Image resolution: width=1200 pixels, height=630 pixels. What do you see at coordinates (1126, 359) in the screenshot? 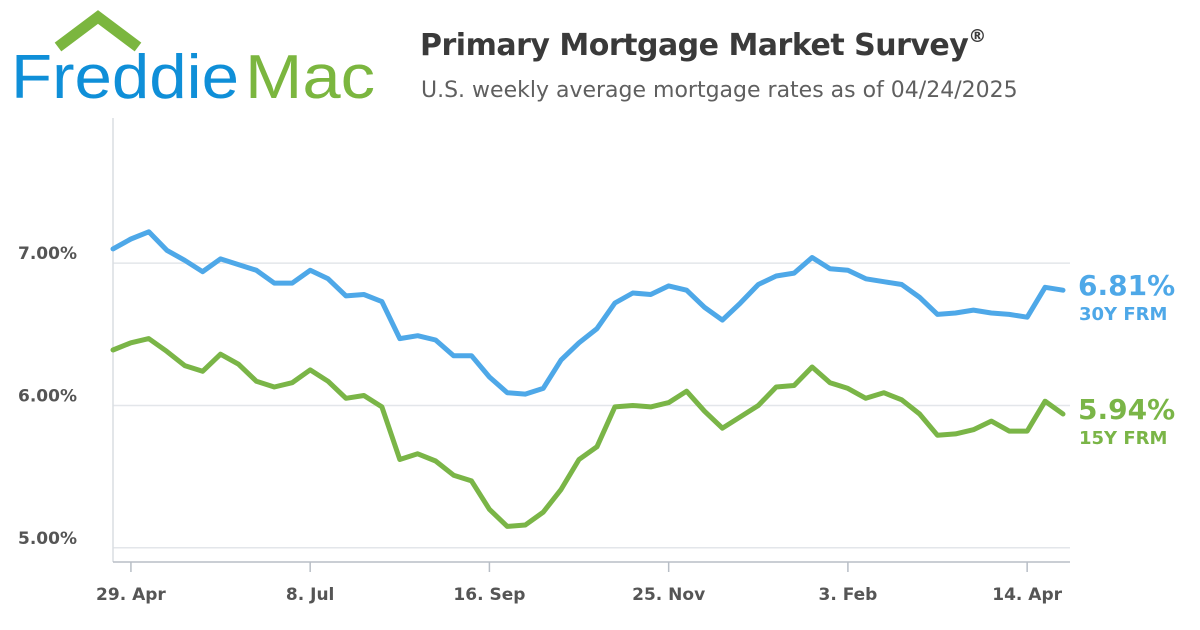
I see `series-end-labels: 6.81%30Y FRM 5.94%15Y FRM` at bounding box center [1126, 359].